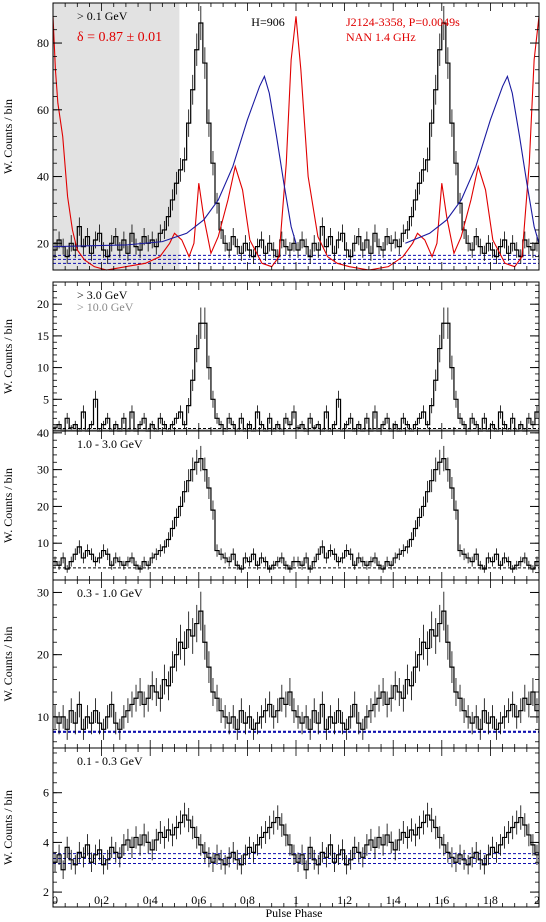 This screenshot has width=546, height=922. I want to click on h-test-label: H=906, so click(267, 22).